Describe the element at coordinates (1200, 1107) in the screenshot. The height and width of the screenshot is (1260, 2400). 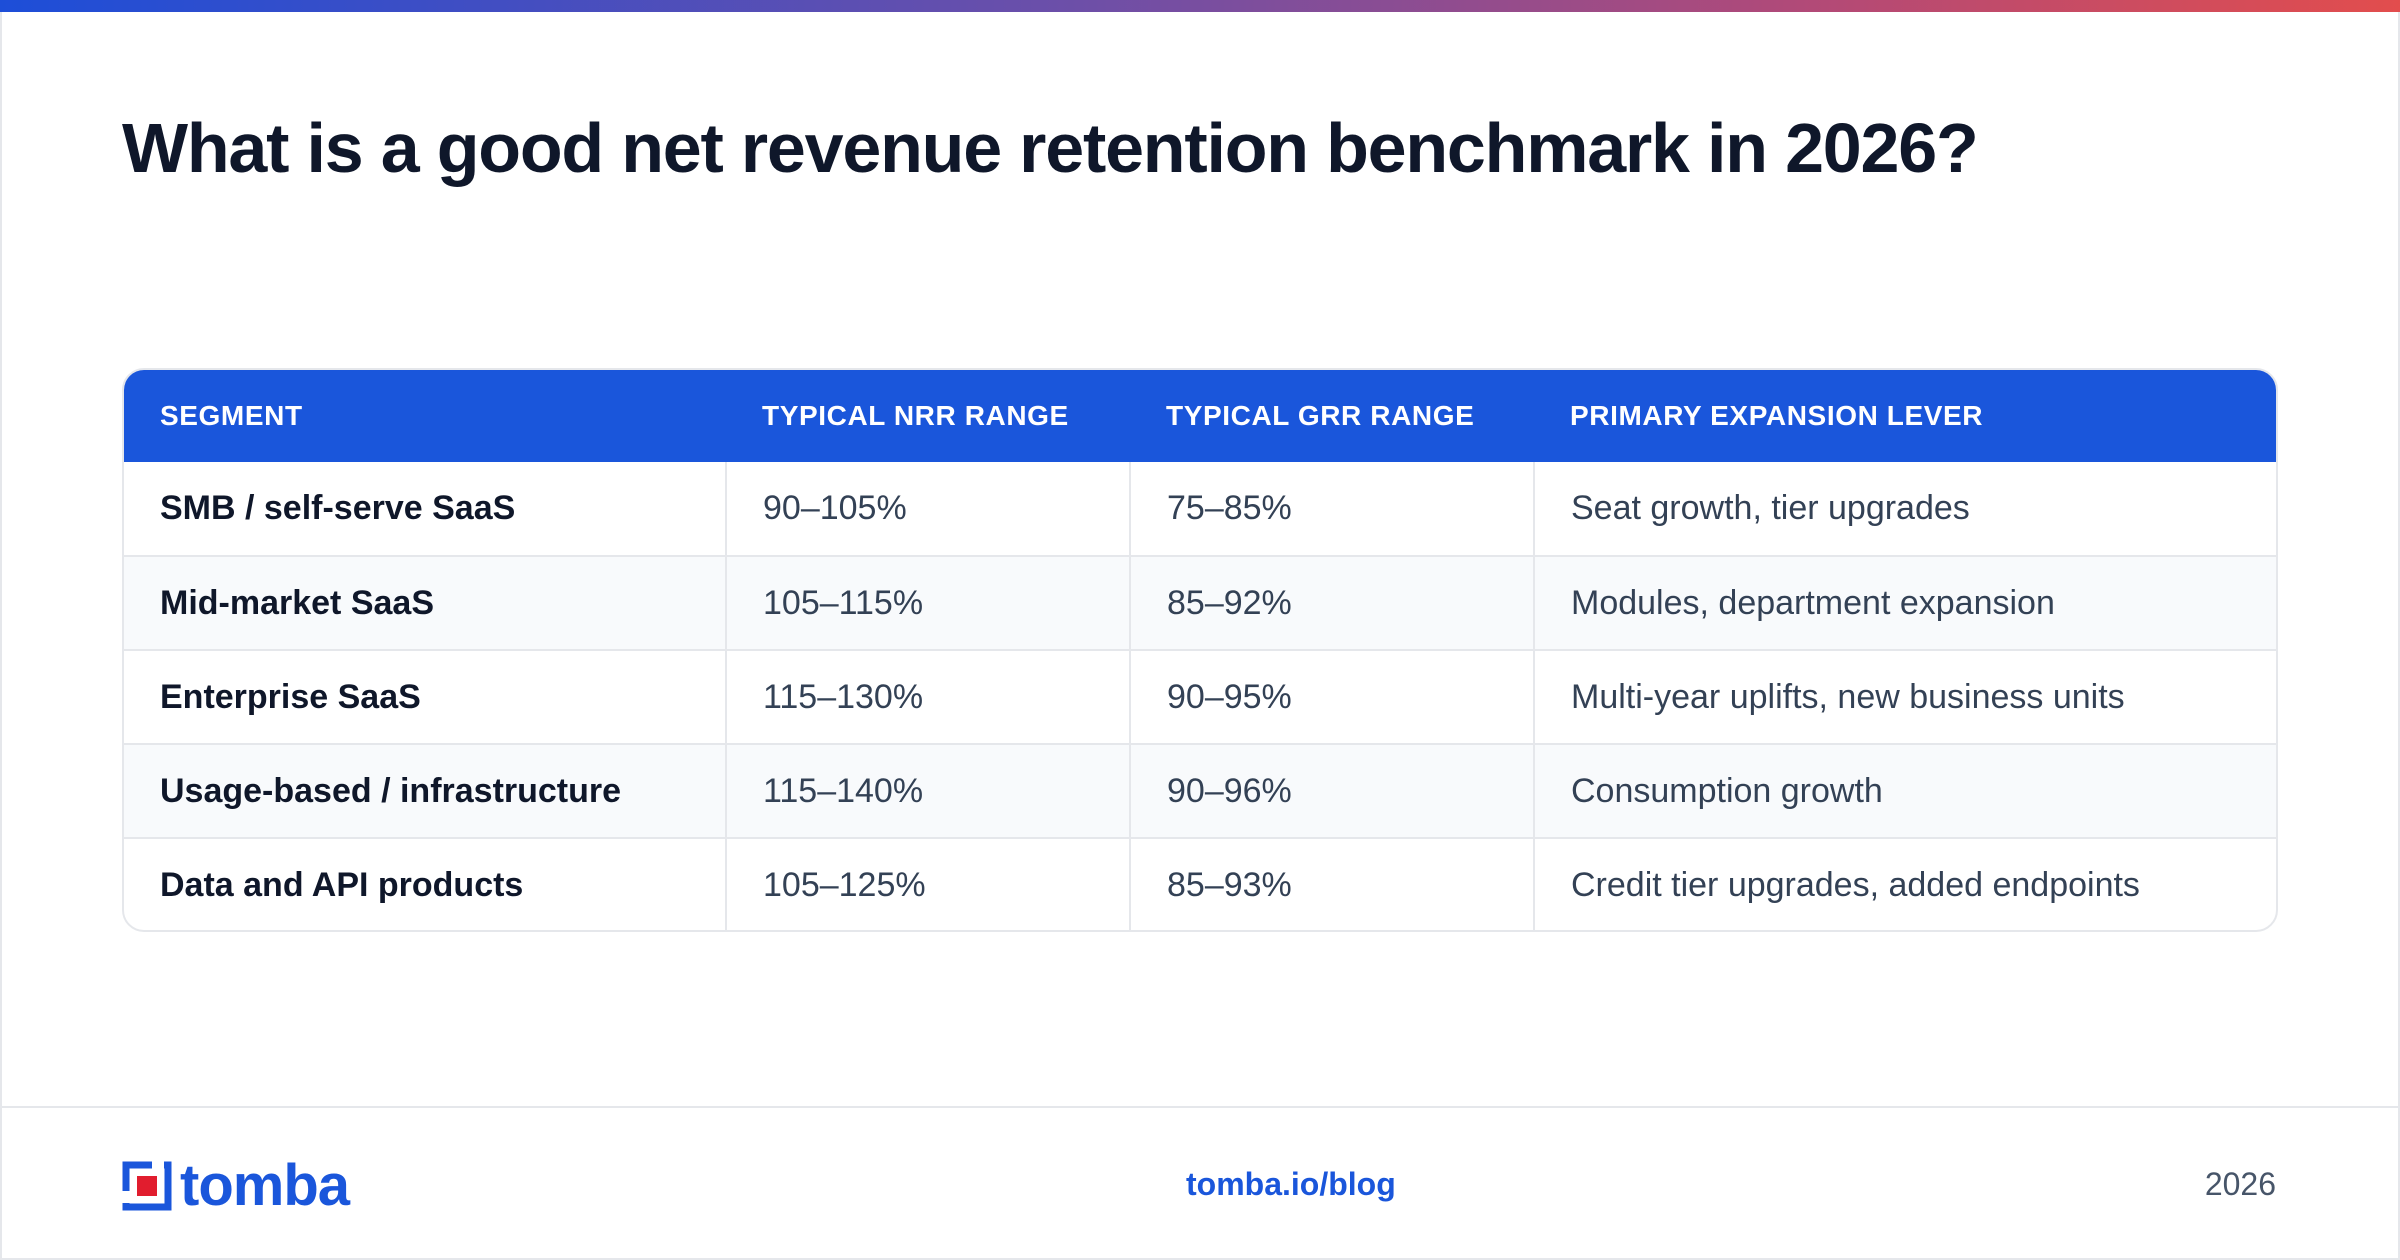
I see `footer-divider` at that location.